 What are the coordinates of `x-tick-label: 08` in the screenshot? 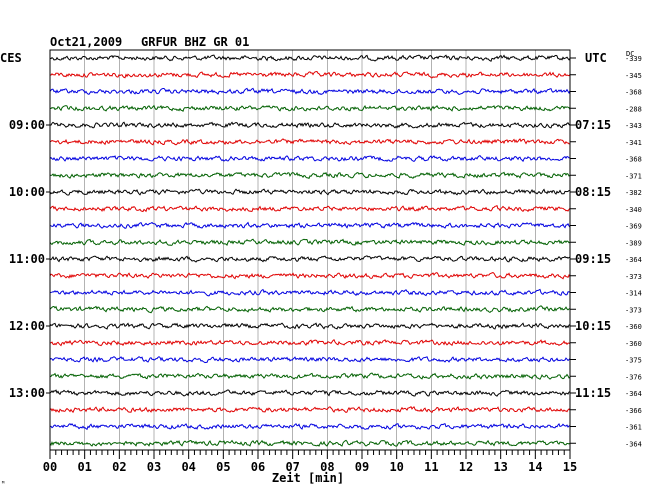 It's located at (327, 467).